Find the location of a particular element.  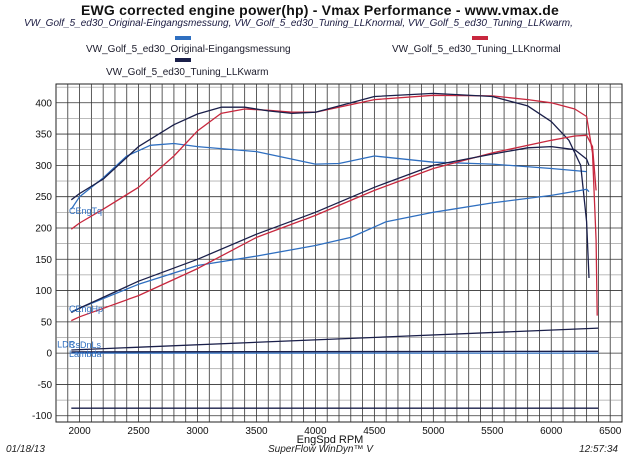

x-tick-label: 5500 is located at coordinates (492, 431).